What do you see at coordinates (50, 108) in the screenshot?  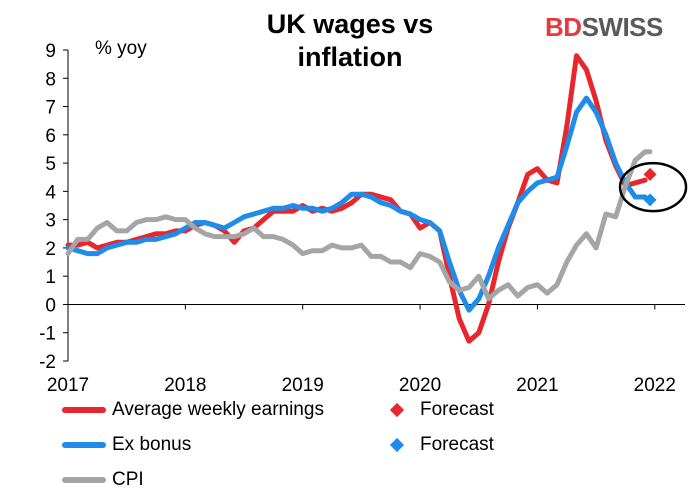 I see `y-tick-label: 7` at bounding box center [50, 108].